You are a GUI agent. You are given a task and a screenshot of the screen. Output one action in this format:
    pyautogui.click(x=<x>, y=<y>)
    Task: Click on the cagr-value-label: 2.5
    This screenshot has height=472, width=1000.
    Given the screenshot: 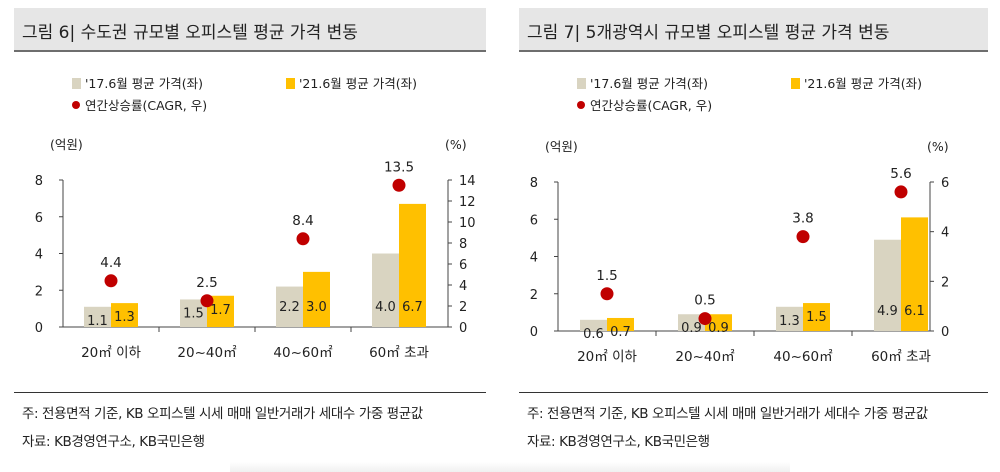 What is the action you would take?
    pyautogui.click(x=206, y=283)
    